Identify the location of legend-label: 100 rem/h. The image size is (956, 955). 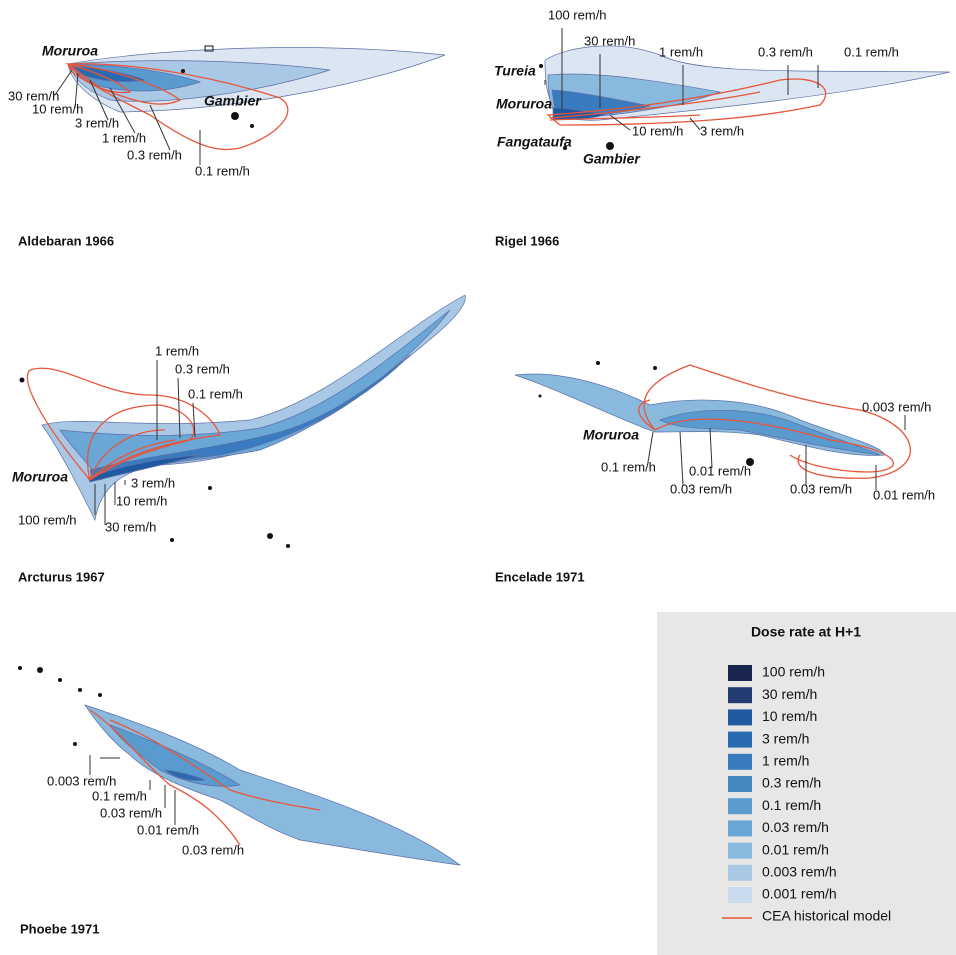
(793, 672).